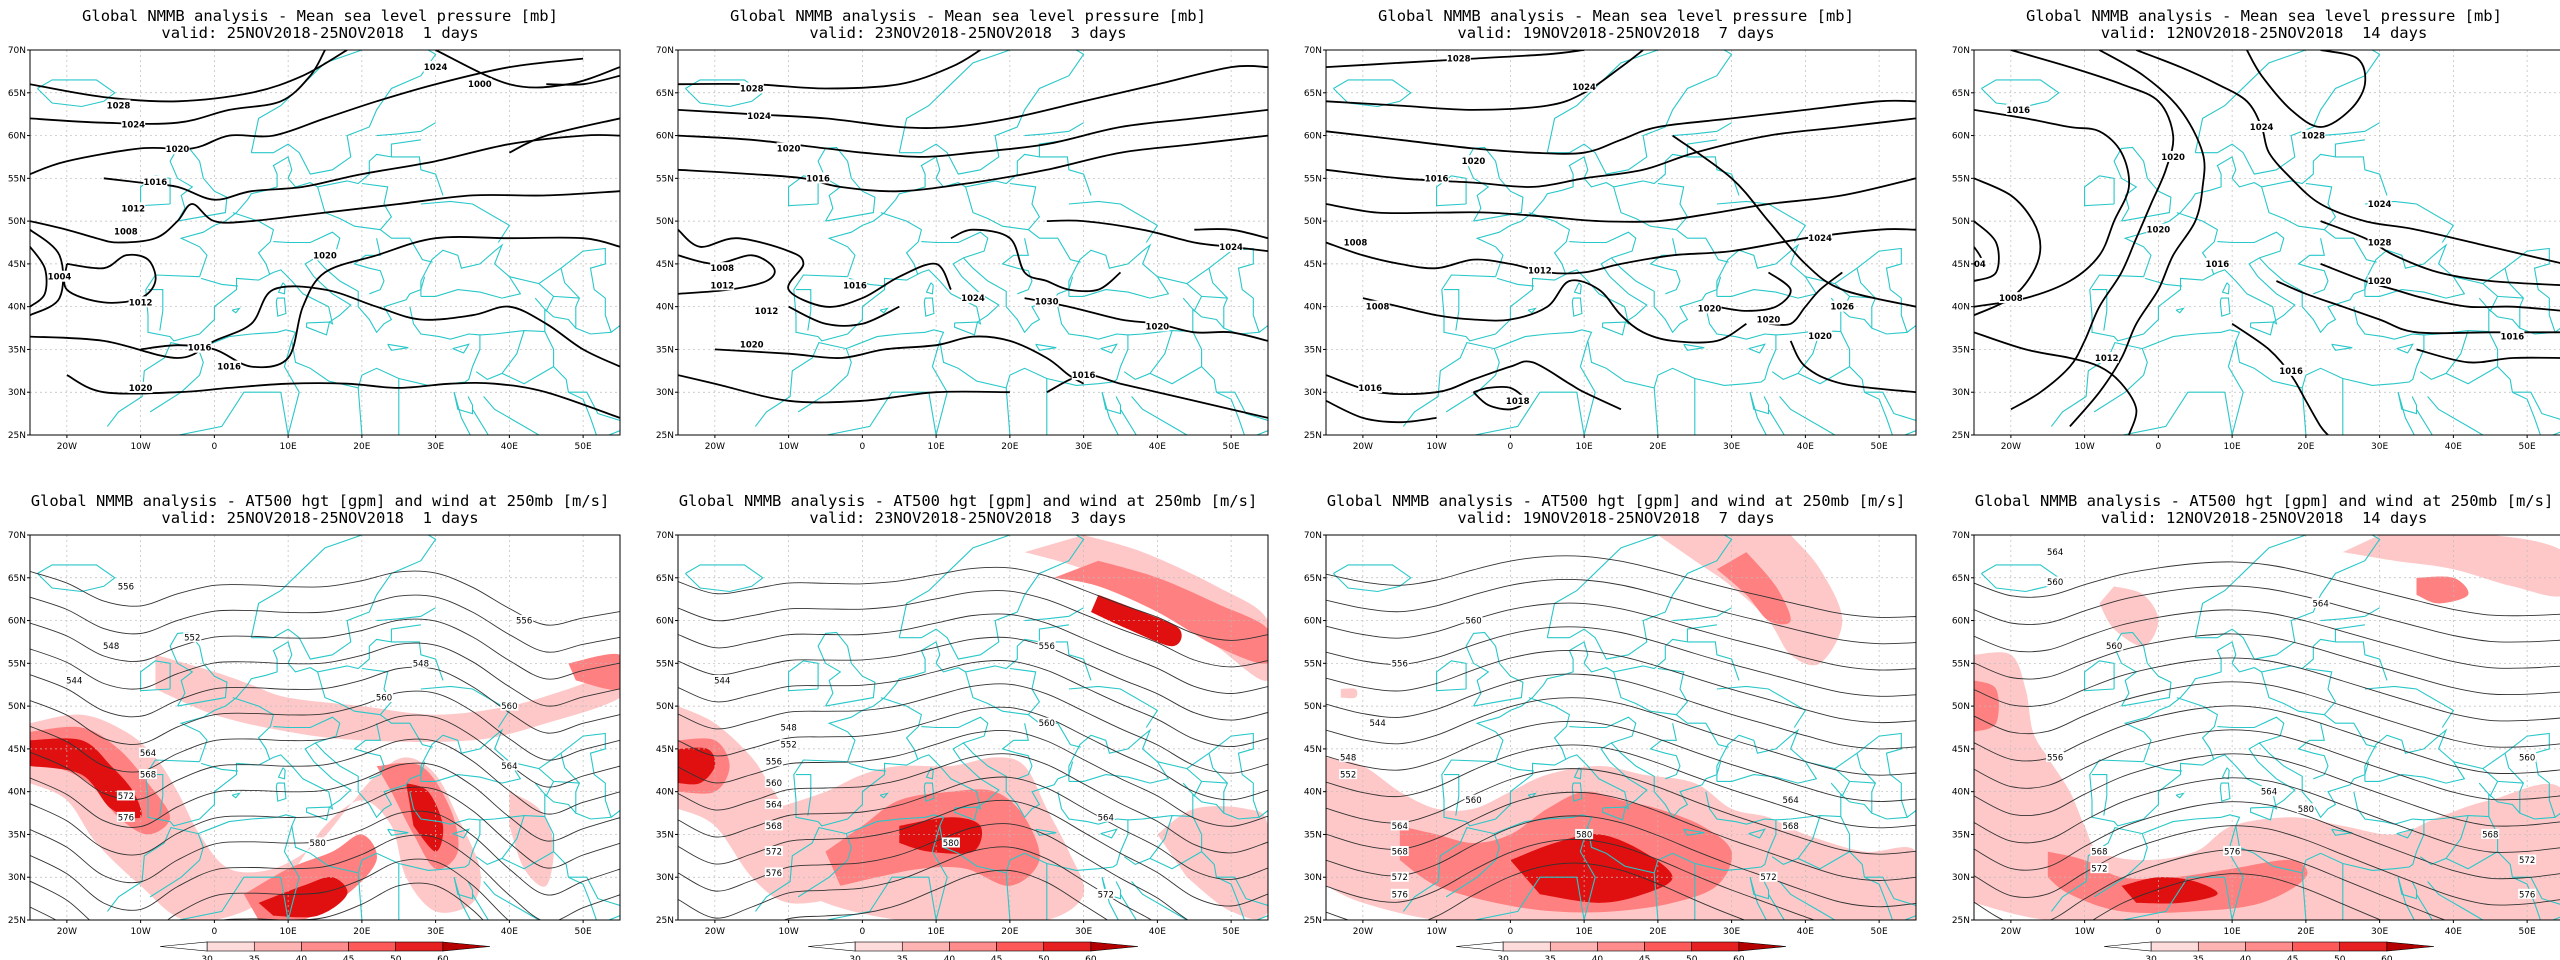 This screenshot has width=2560, height=960. I want to click on isobar-label: 1016, so click(2291, 372).